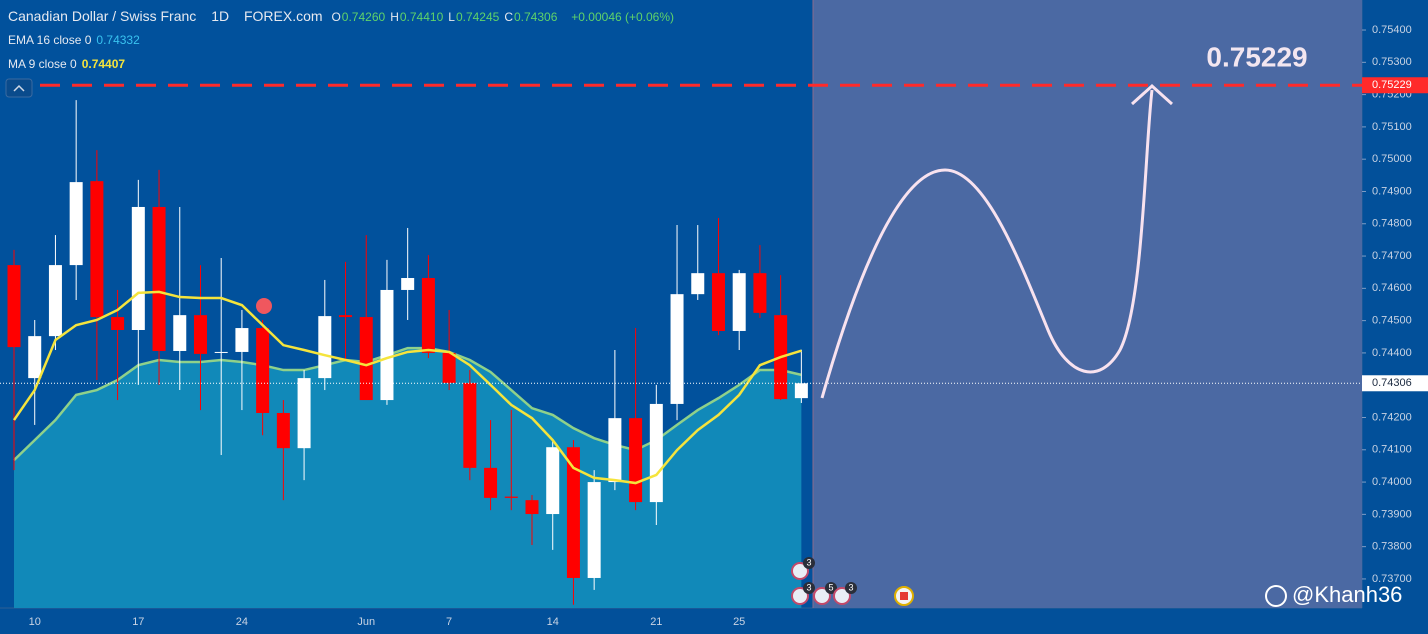  What do you see at coordinates (1392, 62) in the screenshot?
I see `y-tick-label: 0.75300` at bounding box center [1392, 62].